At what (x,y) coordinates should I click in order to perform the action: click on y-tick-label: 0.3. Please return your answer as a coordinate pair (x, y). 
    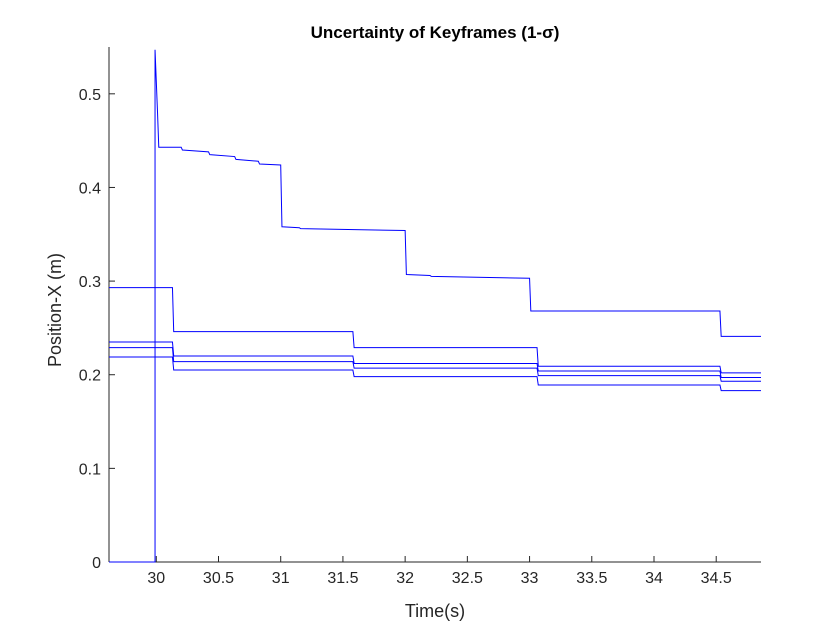
    Looking at the image, I should click on (90, 282).